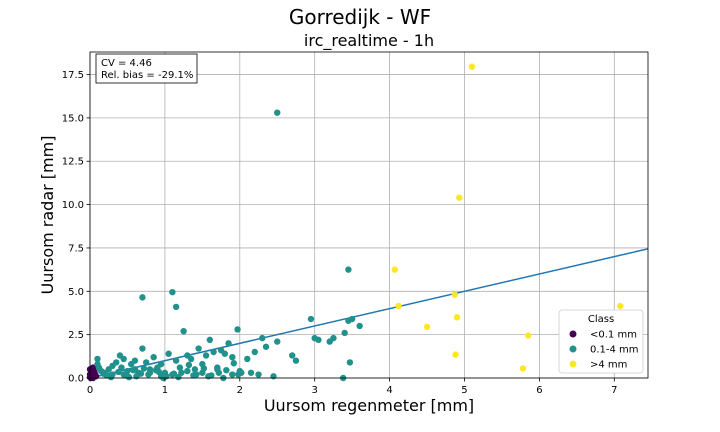  I want to click on y-axis-ticks: 0.0 2.5 5.0 7.5 10.0 12.5 15.0 17.5, so click(76, 227).